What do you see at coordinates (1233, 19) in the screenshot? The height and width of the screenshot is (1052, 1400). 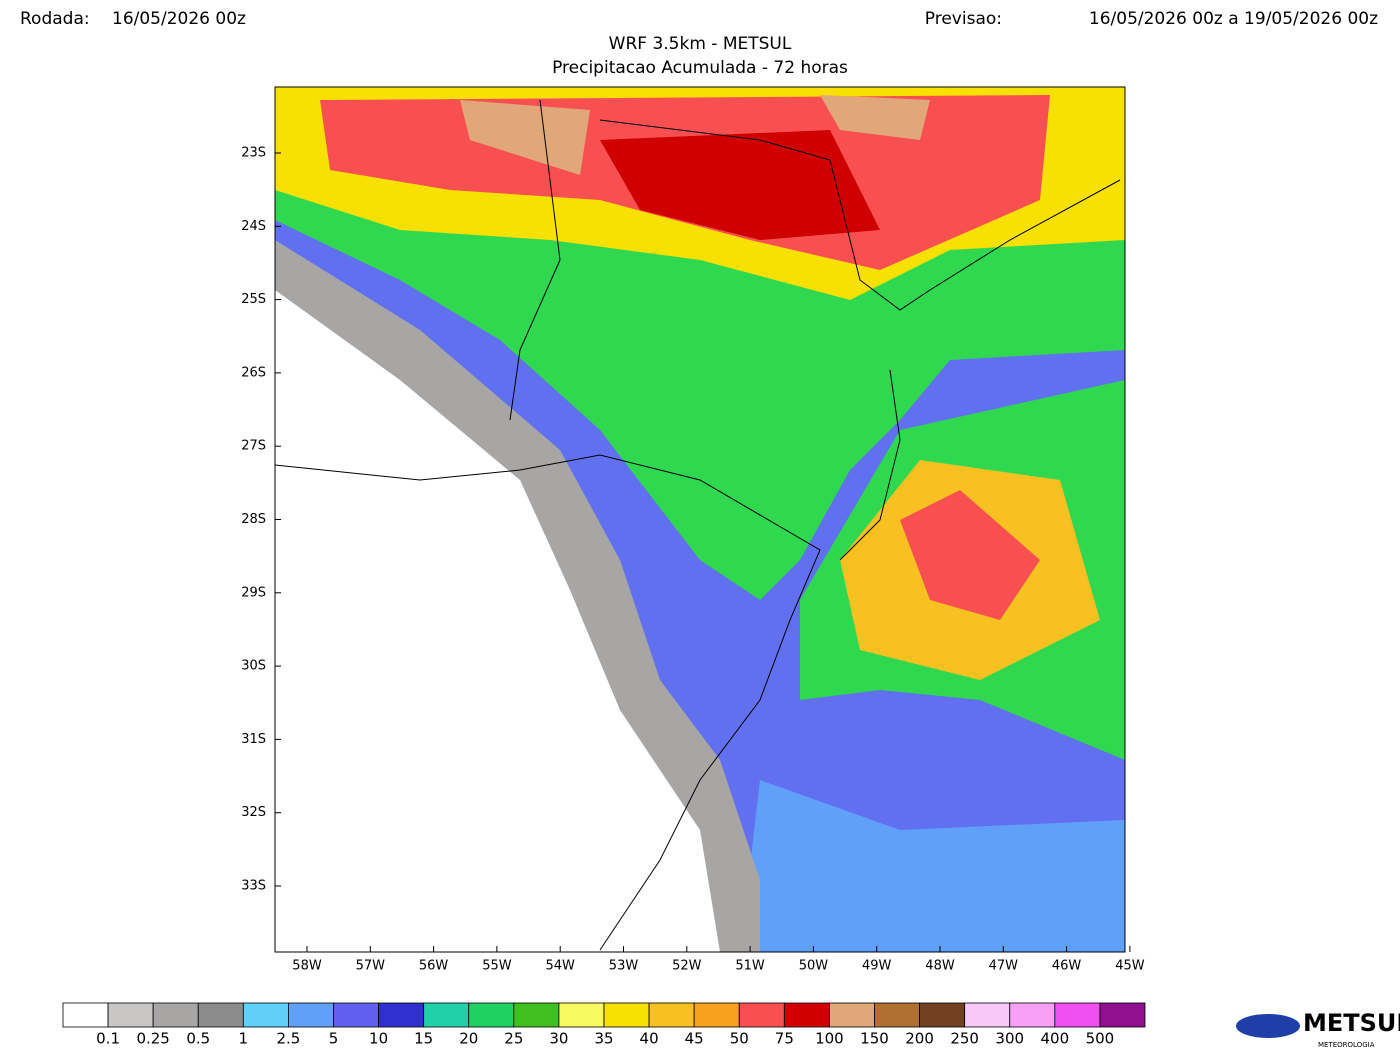 I see `forecast-value: 16/05/2026 00z a 19/05/2026 00z` at bounding box center [1233, 19].